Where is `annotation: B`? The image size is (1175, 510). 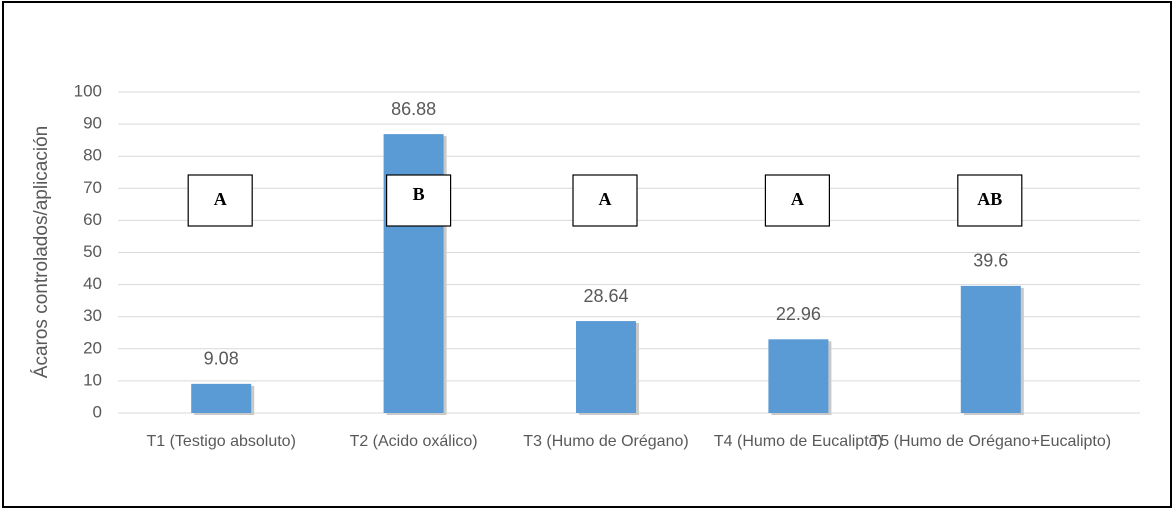
annotation: B is located at coordinates (419, 194).